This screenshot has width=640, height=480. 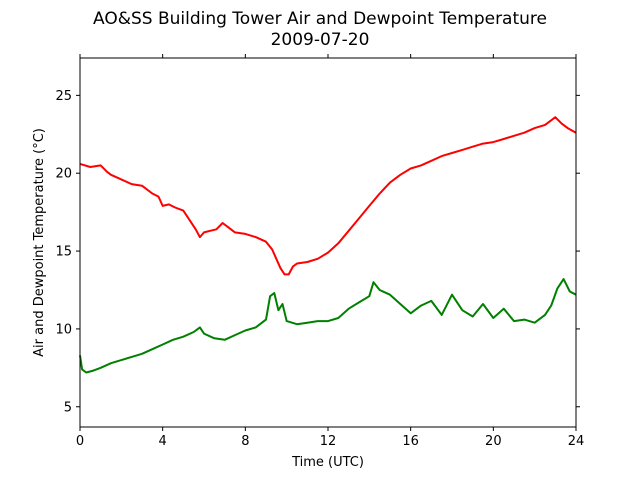 What do you see at coordinates (39, 242) in the screenshot?
I see `y-axis-label: Air and Dewpoint Temperature (°C)` at bounding box center [39, 242].